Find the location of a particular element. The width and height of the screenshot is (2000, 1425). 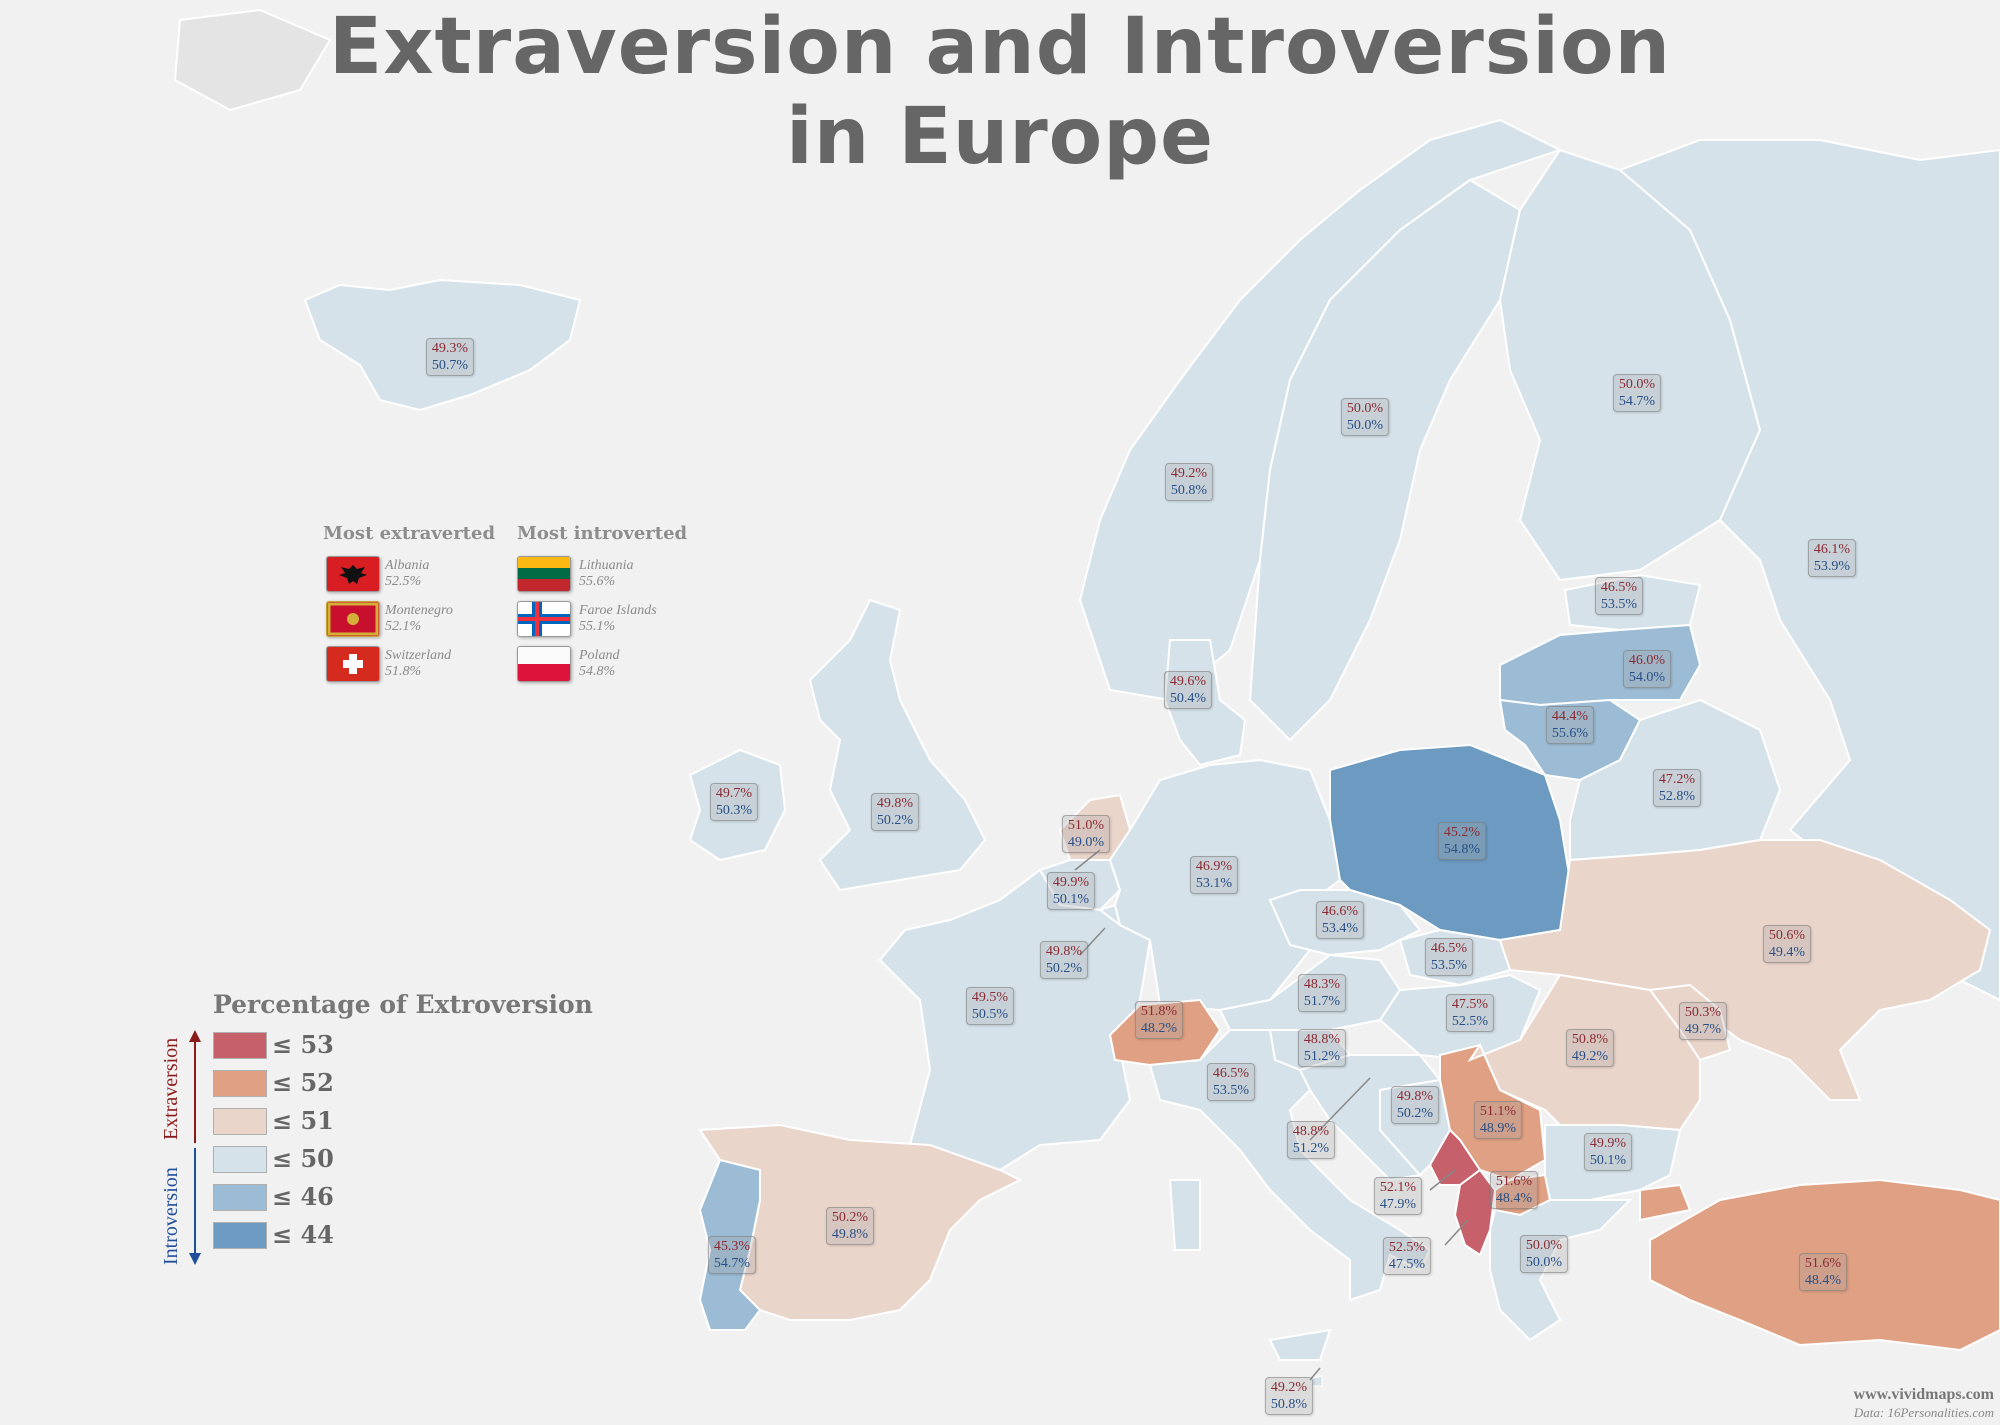

region-label-iceland: 49.3% 50.7% is located at coordinates (450, 357).